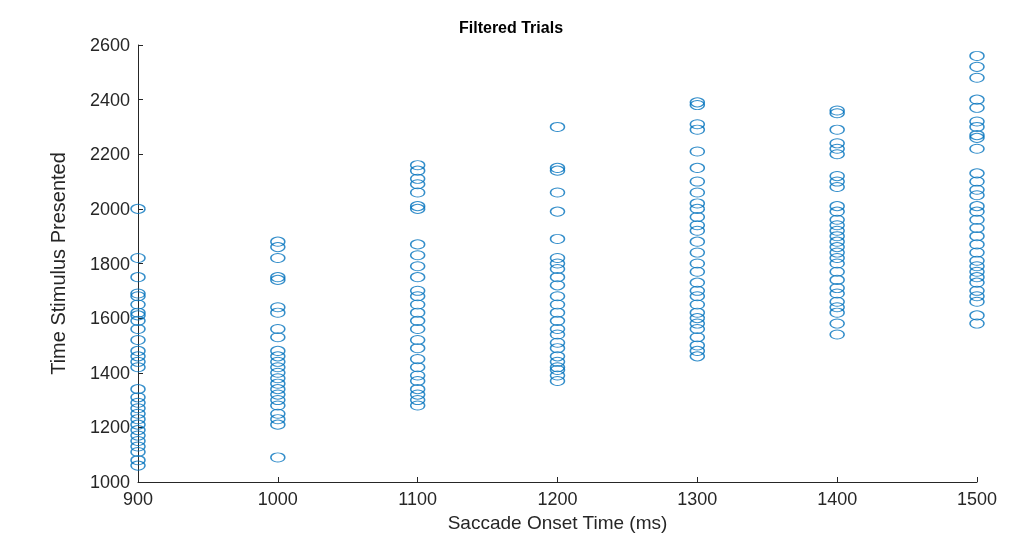  Describe the element at coordinates (109, 427) in the screenshot. I see `y-tick-label: 1200` at that location.